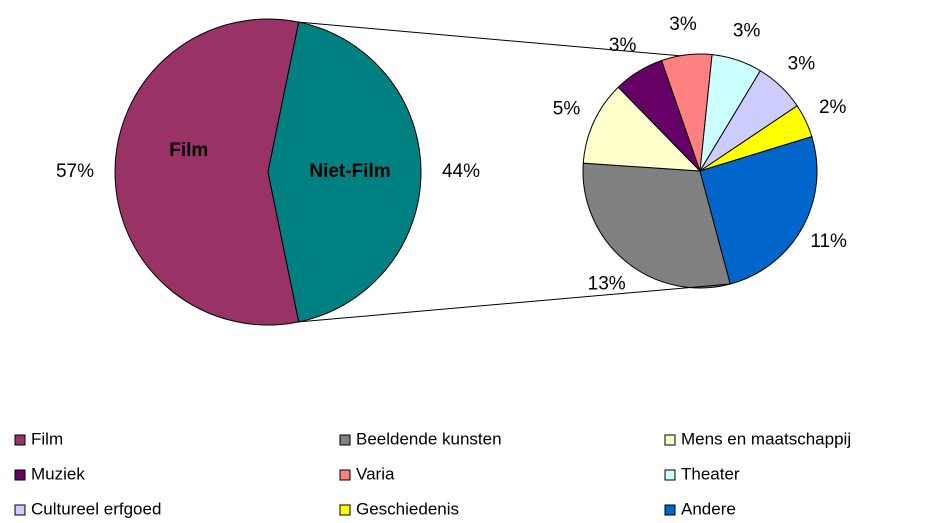 This screenshot has width=930, height=523. I want to click on data-label: 11%, so click(828, 241).